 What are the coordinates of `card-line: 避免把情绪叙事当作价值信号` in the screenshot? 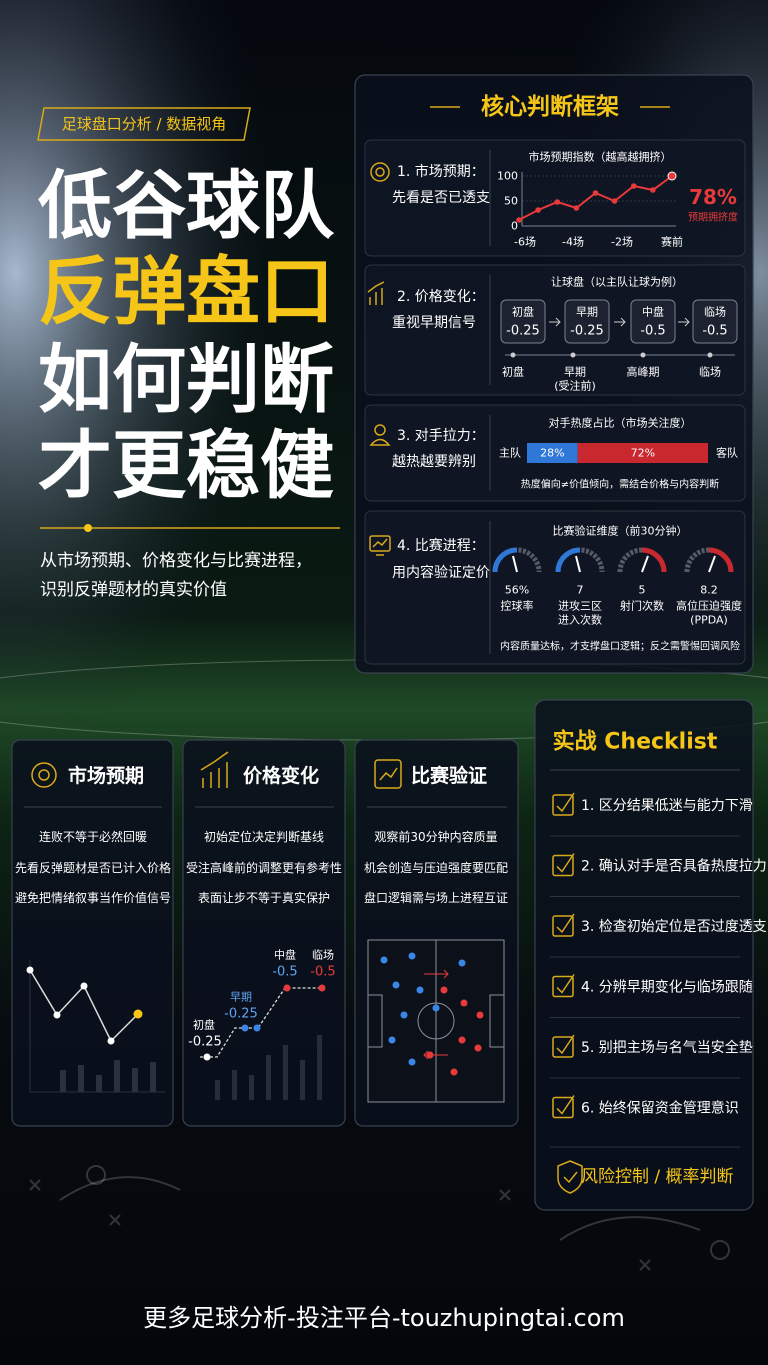 It's located at (93, 897).